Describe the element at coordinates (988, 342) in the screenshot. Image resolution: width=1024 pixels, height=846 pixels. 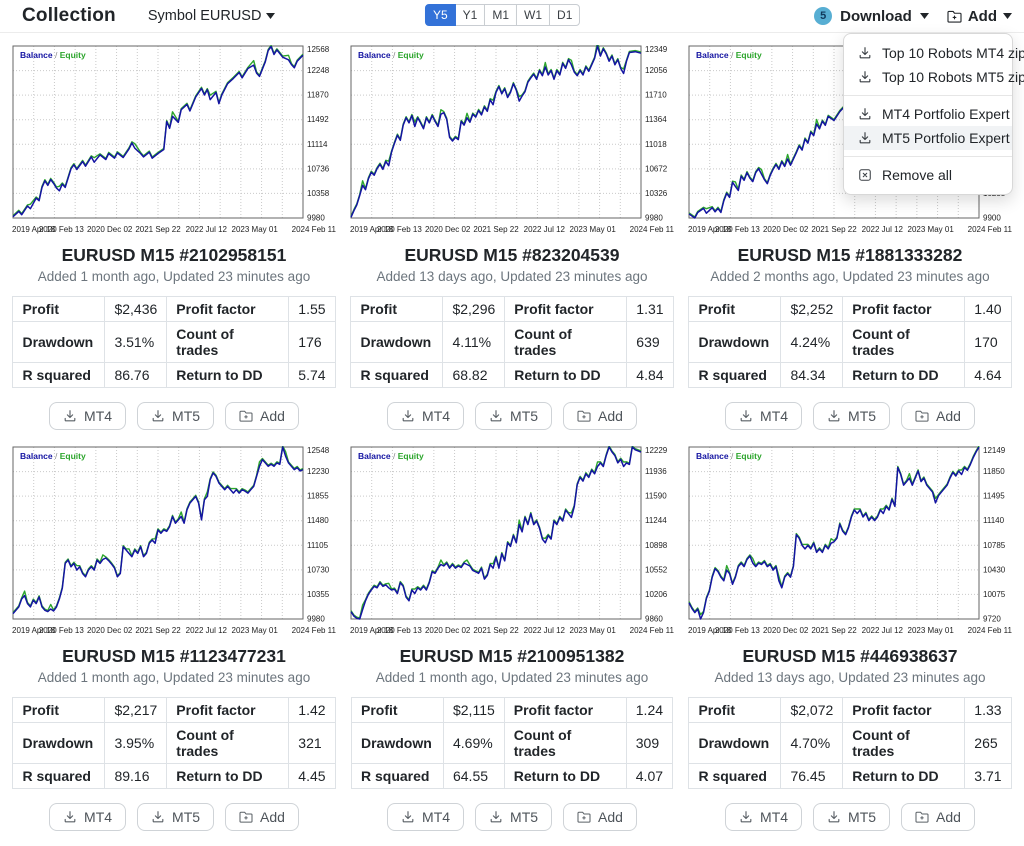
I see `stat-value: 170` at that location.